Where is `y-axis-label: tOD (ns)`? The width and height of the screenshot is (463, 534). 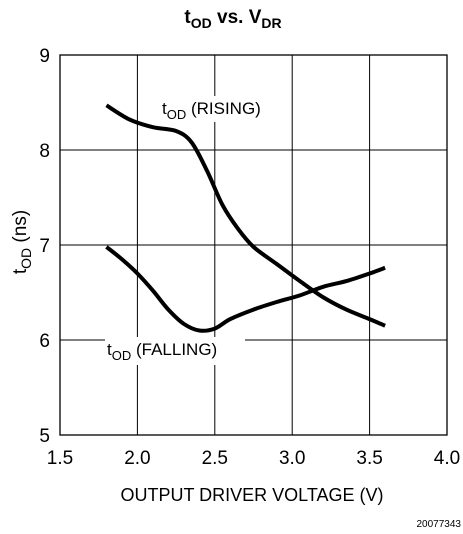 y-axis-label: tOD (ns) is located at coordinates (22, 242).